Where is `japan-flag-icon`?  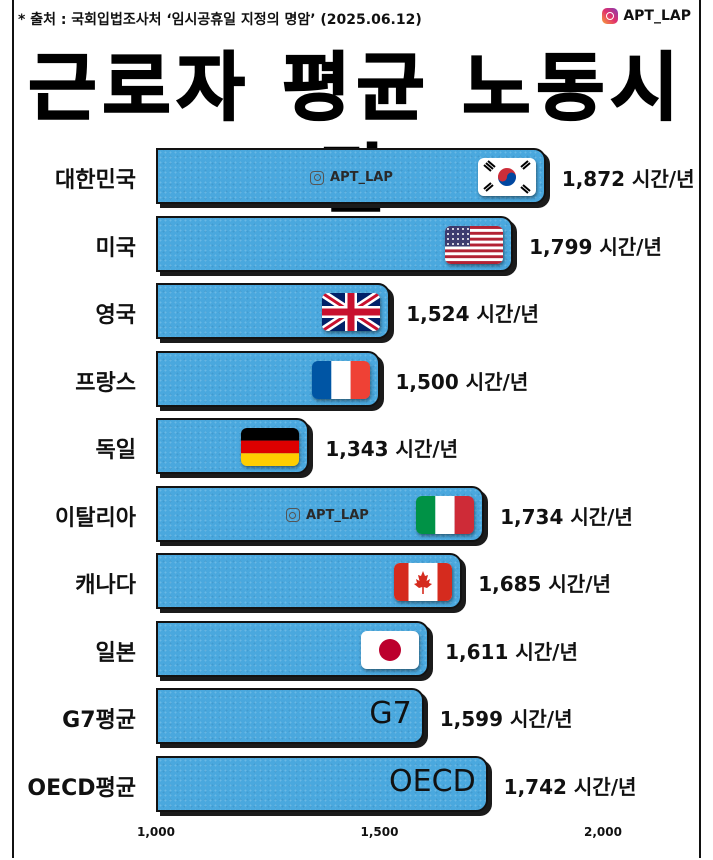
japan-flag-icon is located at coordinates (390, 649).